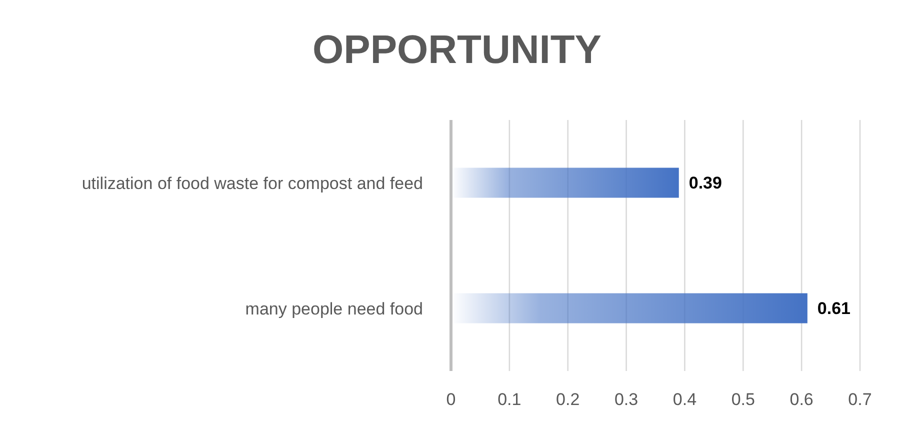 The image size is (899, 421). I want to click on x-tick-label: 0.3, so click(626, 400).